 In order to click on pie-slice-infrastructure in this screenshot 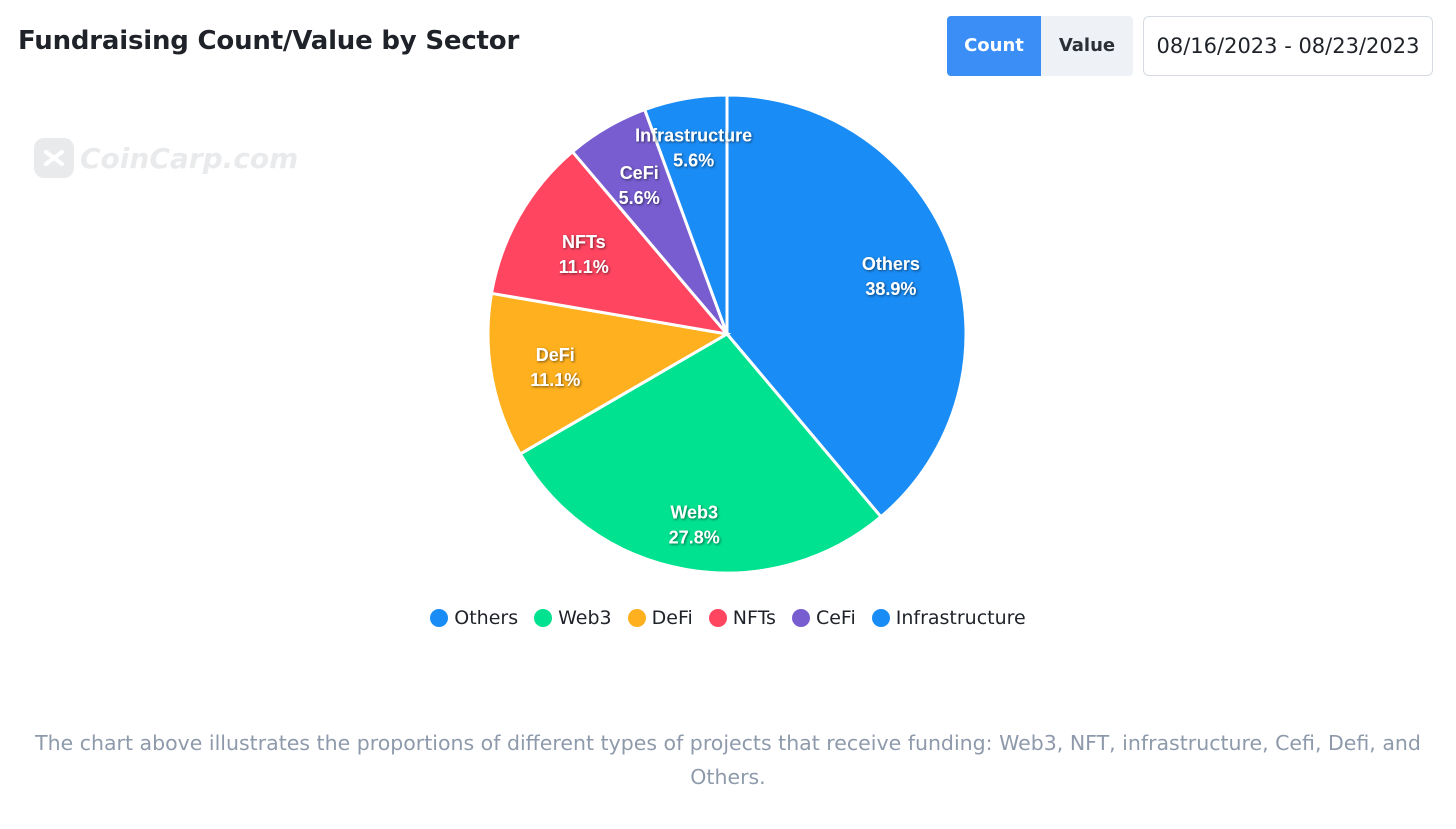, I will do `click(685, 214)`.